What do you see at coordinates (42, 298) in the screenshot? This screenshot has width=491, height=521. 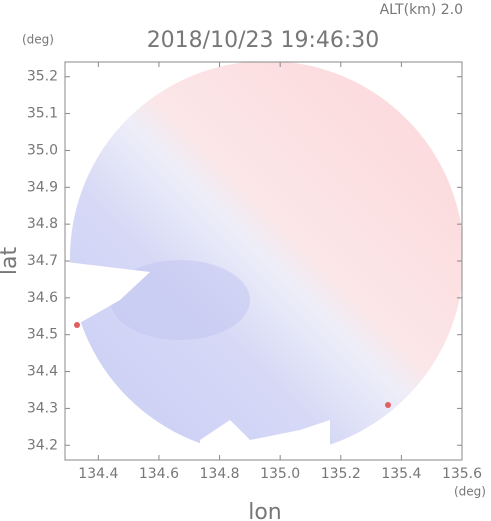 I see `y-tick-label: 34.6` at bounding box center [42, 298].